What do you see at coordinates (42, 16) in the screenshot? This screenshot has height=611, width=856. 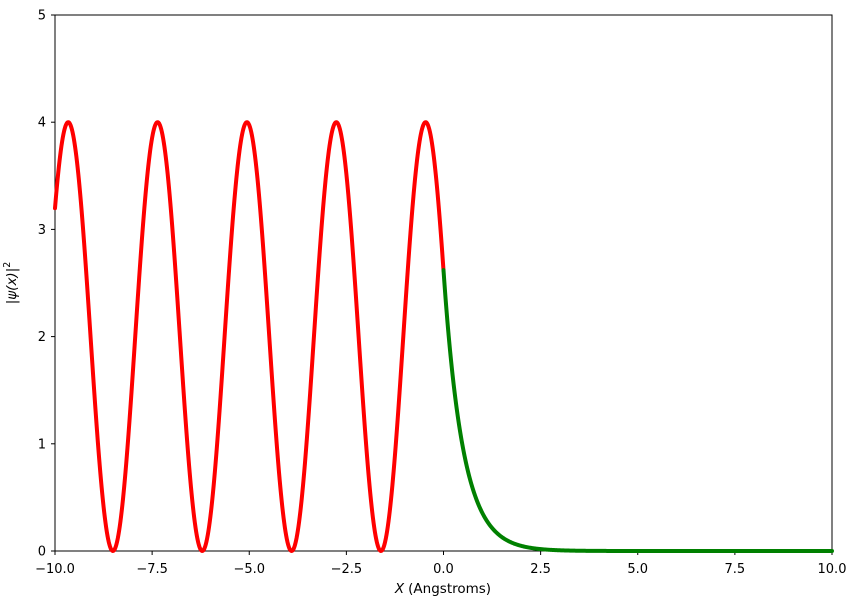 I see `y-tick-label: 5` at bounding box center [42, 16].